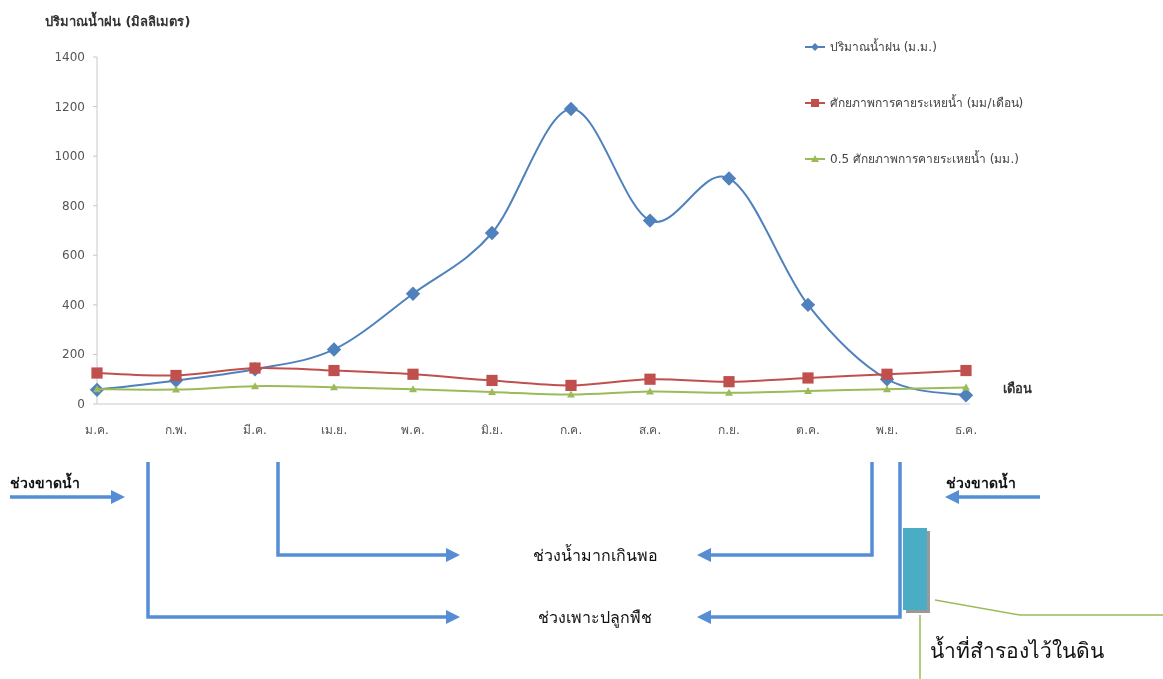  What do you see at coordinates (73, 255) in the screenshot?
I see `y-tick-label: 600` at bounding box center [73, 255].